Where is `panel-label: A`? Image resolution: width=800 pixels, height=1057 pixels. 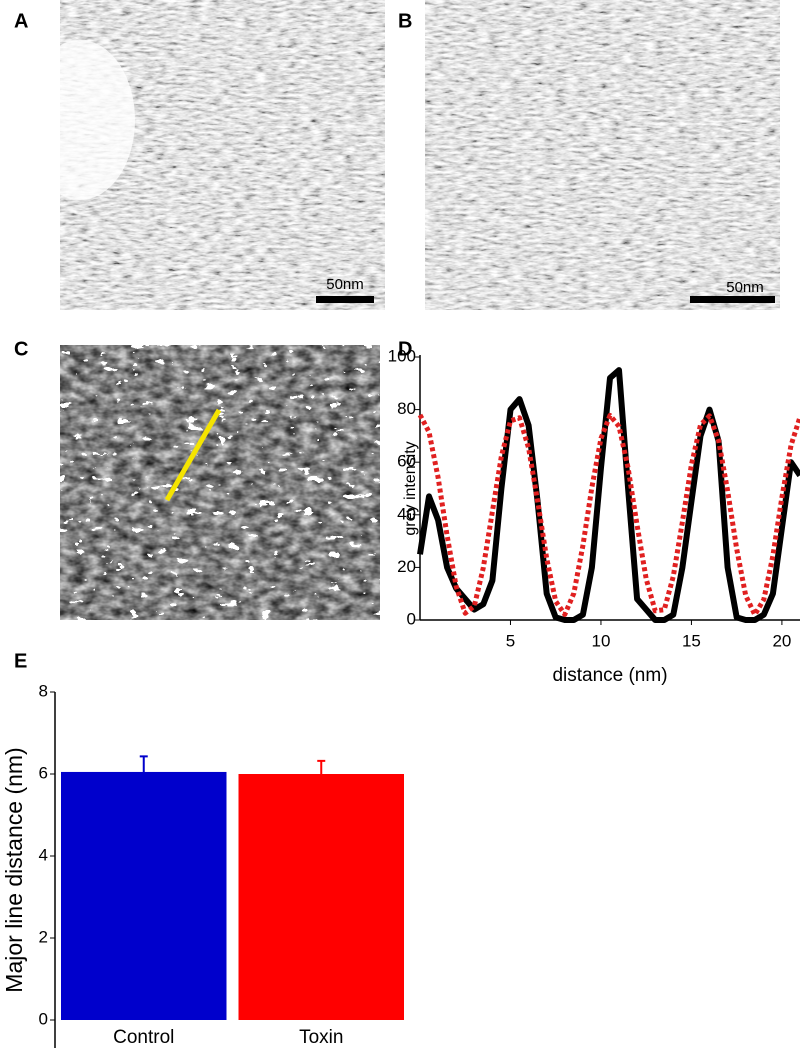
panel-label: A is located at coordinates (21, 21).